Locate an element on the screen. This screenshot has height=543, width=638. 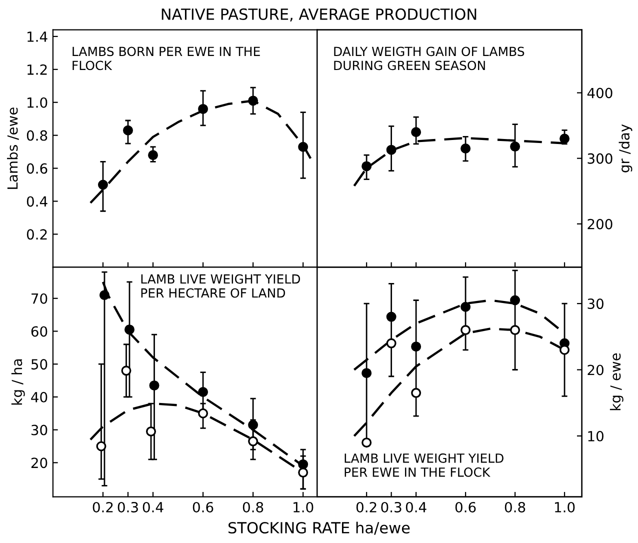
y-tick-label: 1.4 is located at coordinates (38, 37).